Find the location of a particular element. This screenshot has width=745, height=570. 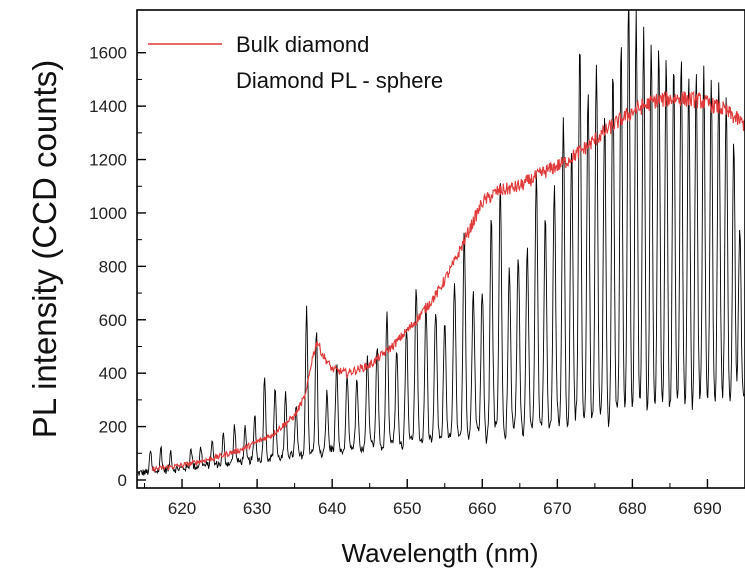

y-axis-label: PL intensity (CCD counts) is located at coordinates (44, 249).